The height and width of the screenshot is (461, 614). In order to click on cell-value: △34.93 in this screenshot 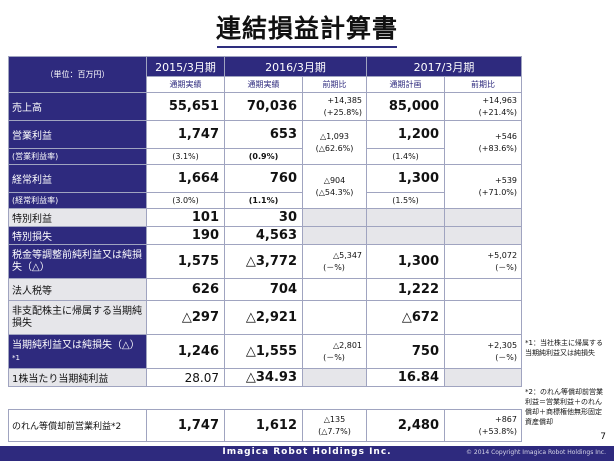, I will do `click(263, 377)`.